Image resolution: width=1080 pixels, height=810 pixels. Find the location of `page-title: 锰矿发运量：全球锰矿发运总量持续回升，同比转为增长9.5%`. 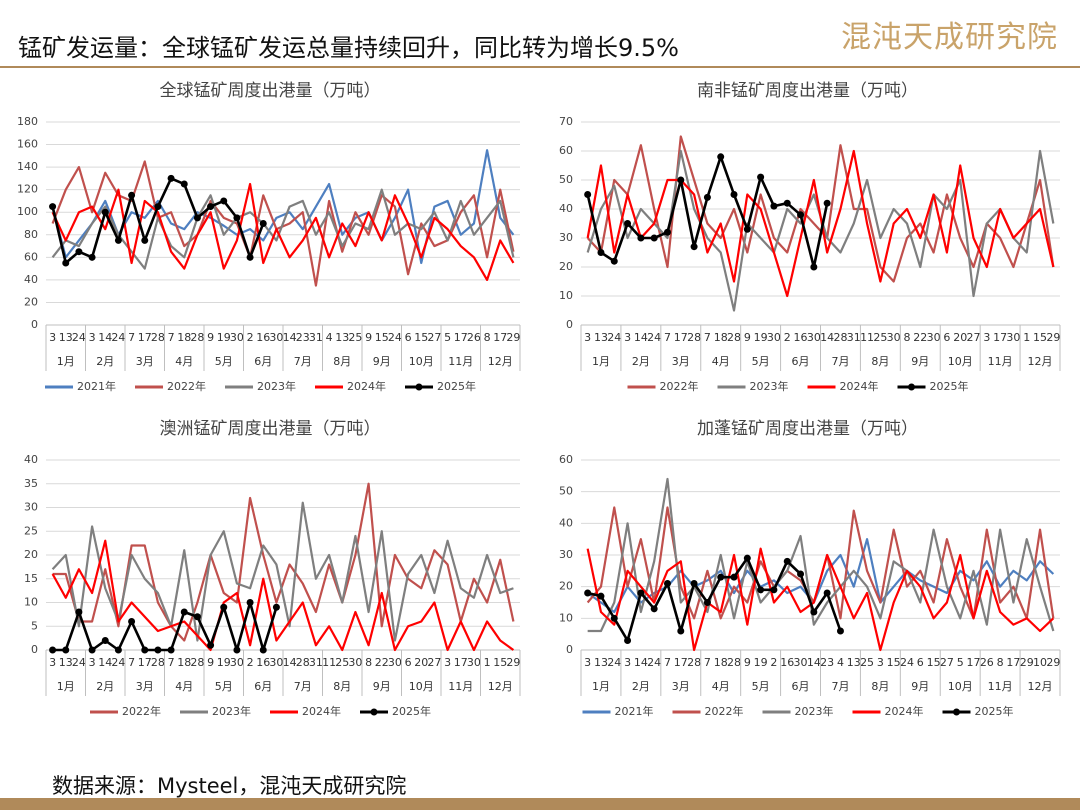

page-title: 锰矿发运量：全球锰矿发运总量持续回升，同比转为增长9.5% is located at coordinates (348, 48).